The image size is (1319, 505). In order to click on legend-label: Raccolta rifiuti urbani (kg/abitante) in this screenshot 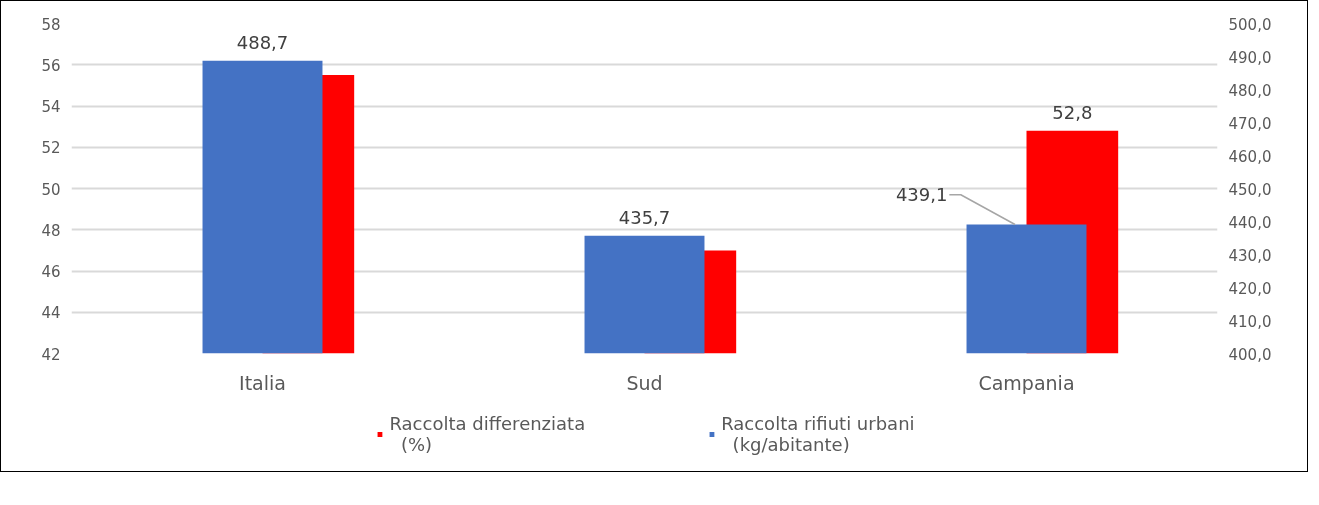, I will do `click(818, 433)`.